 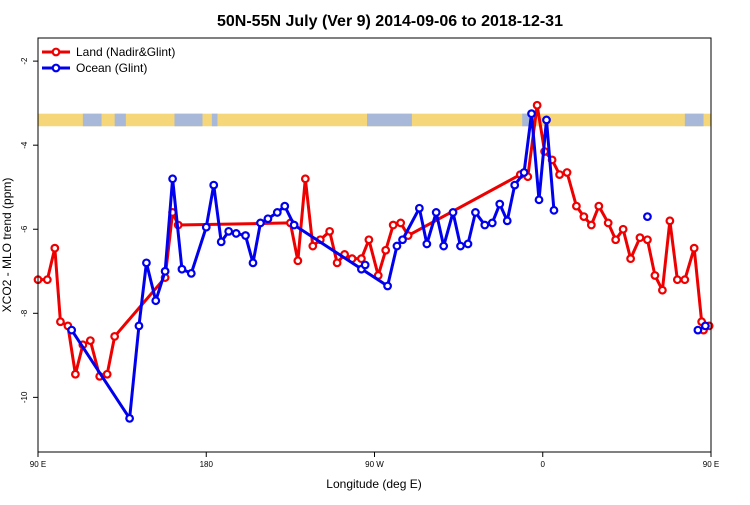 I want to click on x-tick-label: 180, so click(x=207, y=464).